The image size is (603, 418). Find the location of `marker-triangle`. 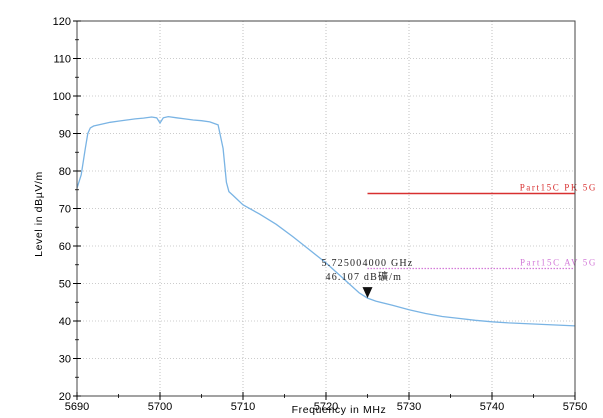

marker-triangle is located at coordinates (367, 293).